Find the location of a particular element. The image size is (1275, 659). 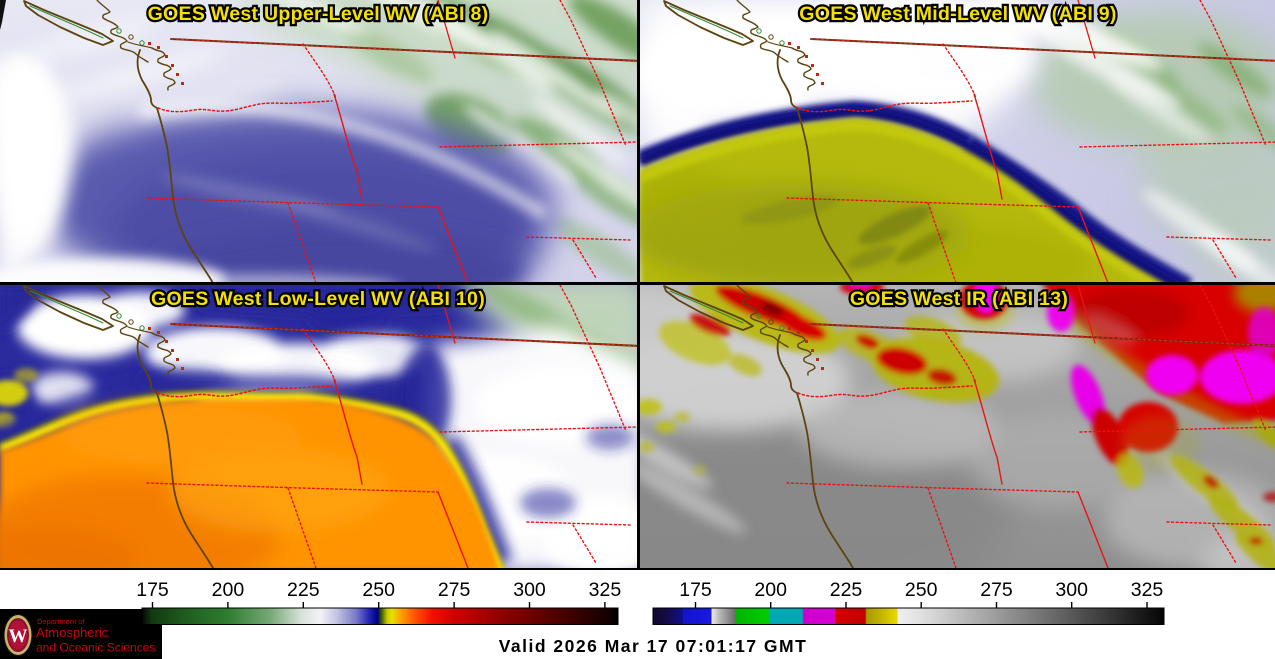

svg-text:GOES West Upper-Level WV (ABI: GOES West Upper-Level WV (ABI 8) is located at coordinates (318, 14).